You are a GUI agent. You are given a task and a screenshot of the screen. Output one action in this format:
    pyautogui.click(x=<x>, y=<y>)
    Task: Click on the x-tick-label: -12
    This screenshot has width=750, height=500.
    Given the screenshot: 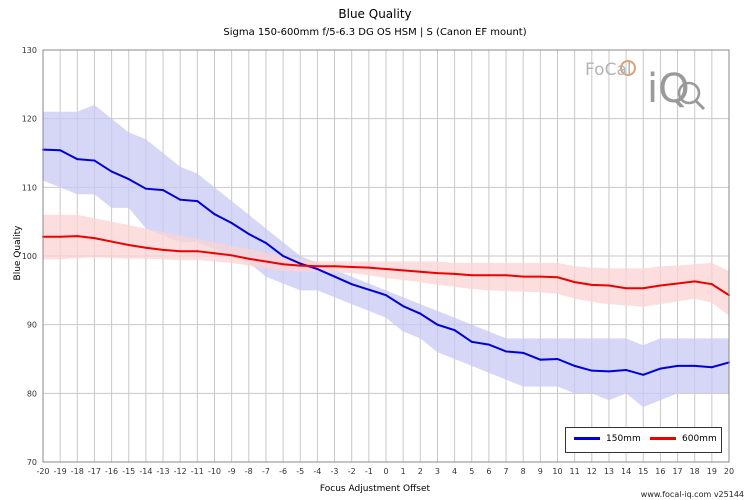 What is the action you would take?
    pyautogui.click(x=180, y=471)
    